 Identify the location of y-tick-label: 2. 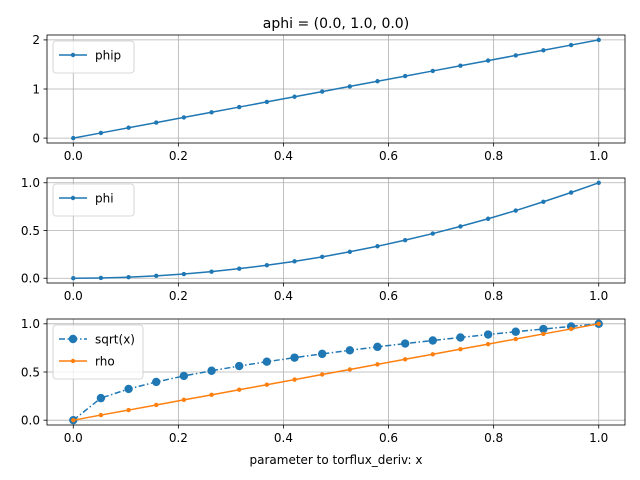
(36, 40).